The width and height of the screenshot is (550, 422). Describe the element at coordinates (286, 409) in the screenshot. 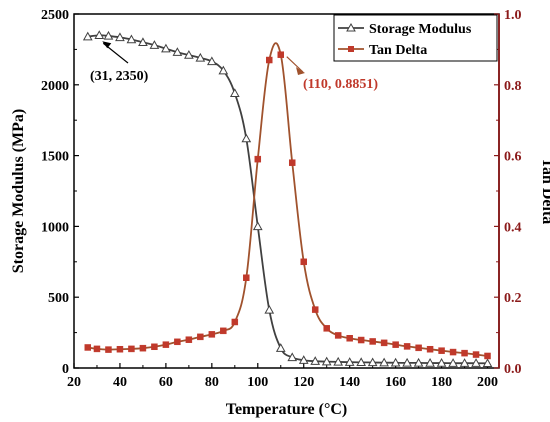

I see `x-axis-title: Temperature (°C)` at that location.